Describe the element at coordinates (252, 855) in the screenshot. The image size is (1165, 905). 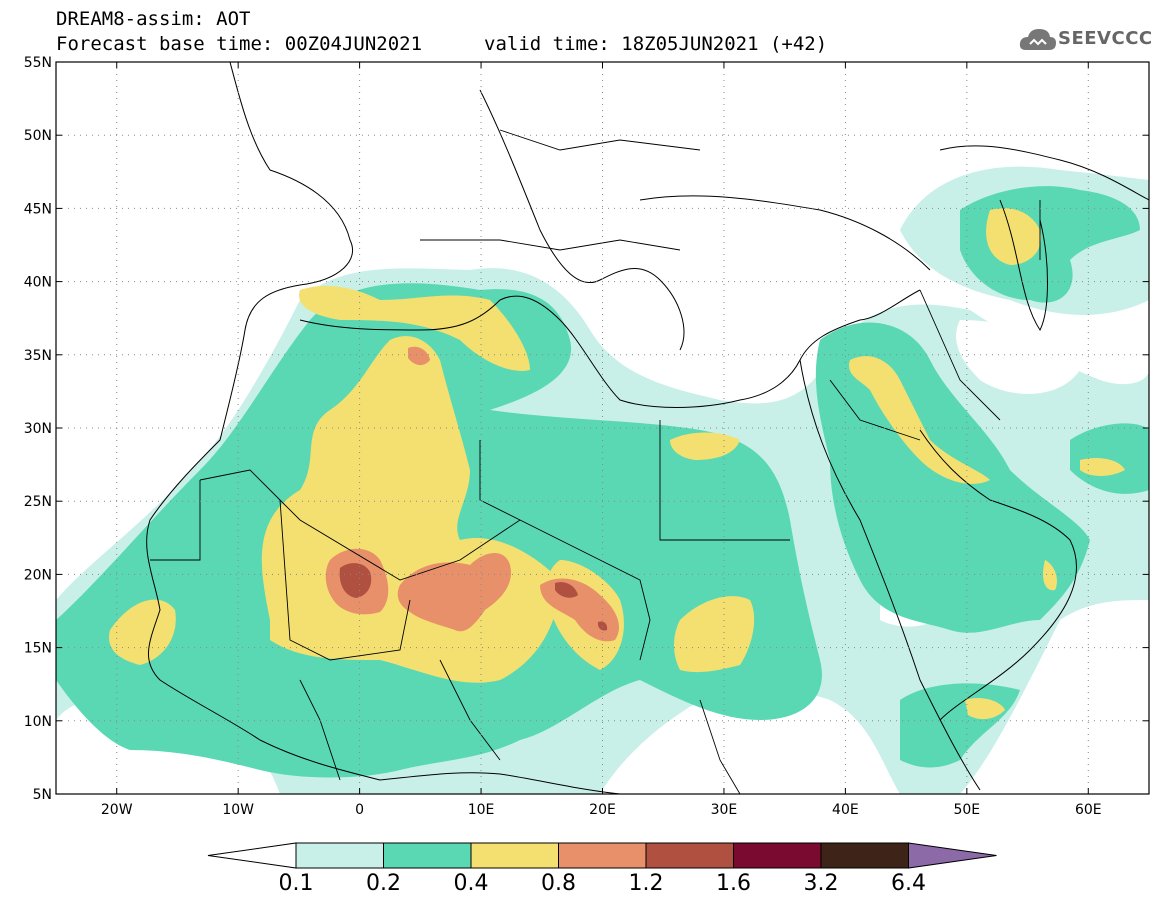
I see `colorbar-under-arrow` at that location.